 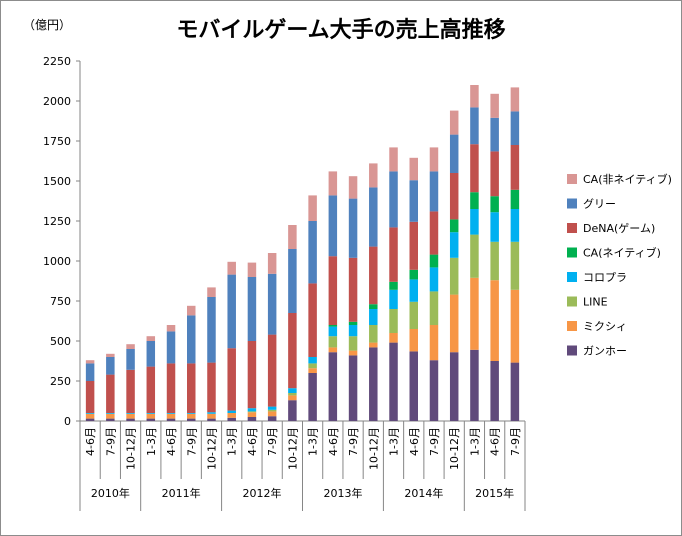 What do you see at coordinates (60, 341) in the screenshot?
I see `y-tick-label: 500` at bounding box center [60, 341].